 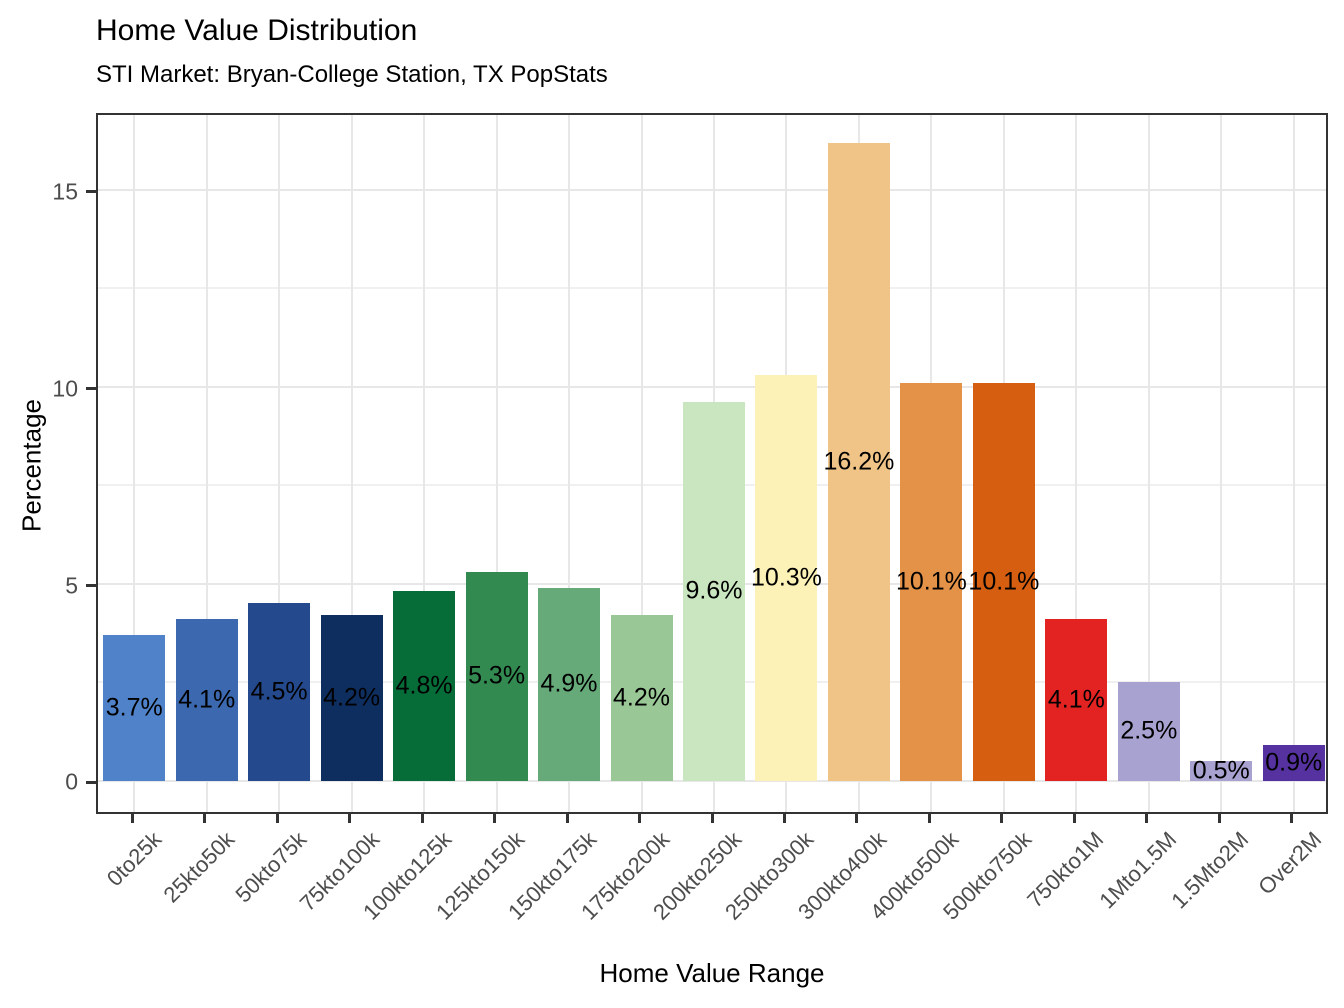 I want to click on bar-250kto300k, so click(x=786, y=577).